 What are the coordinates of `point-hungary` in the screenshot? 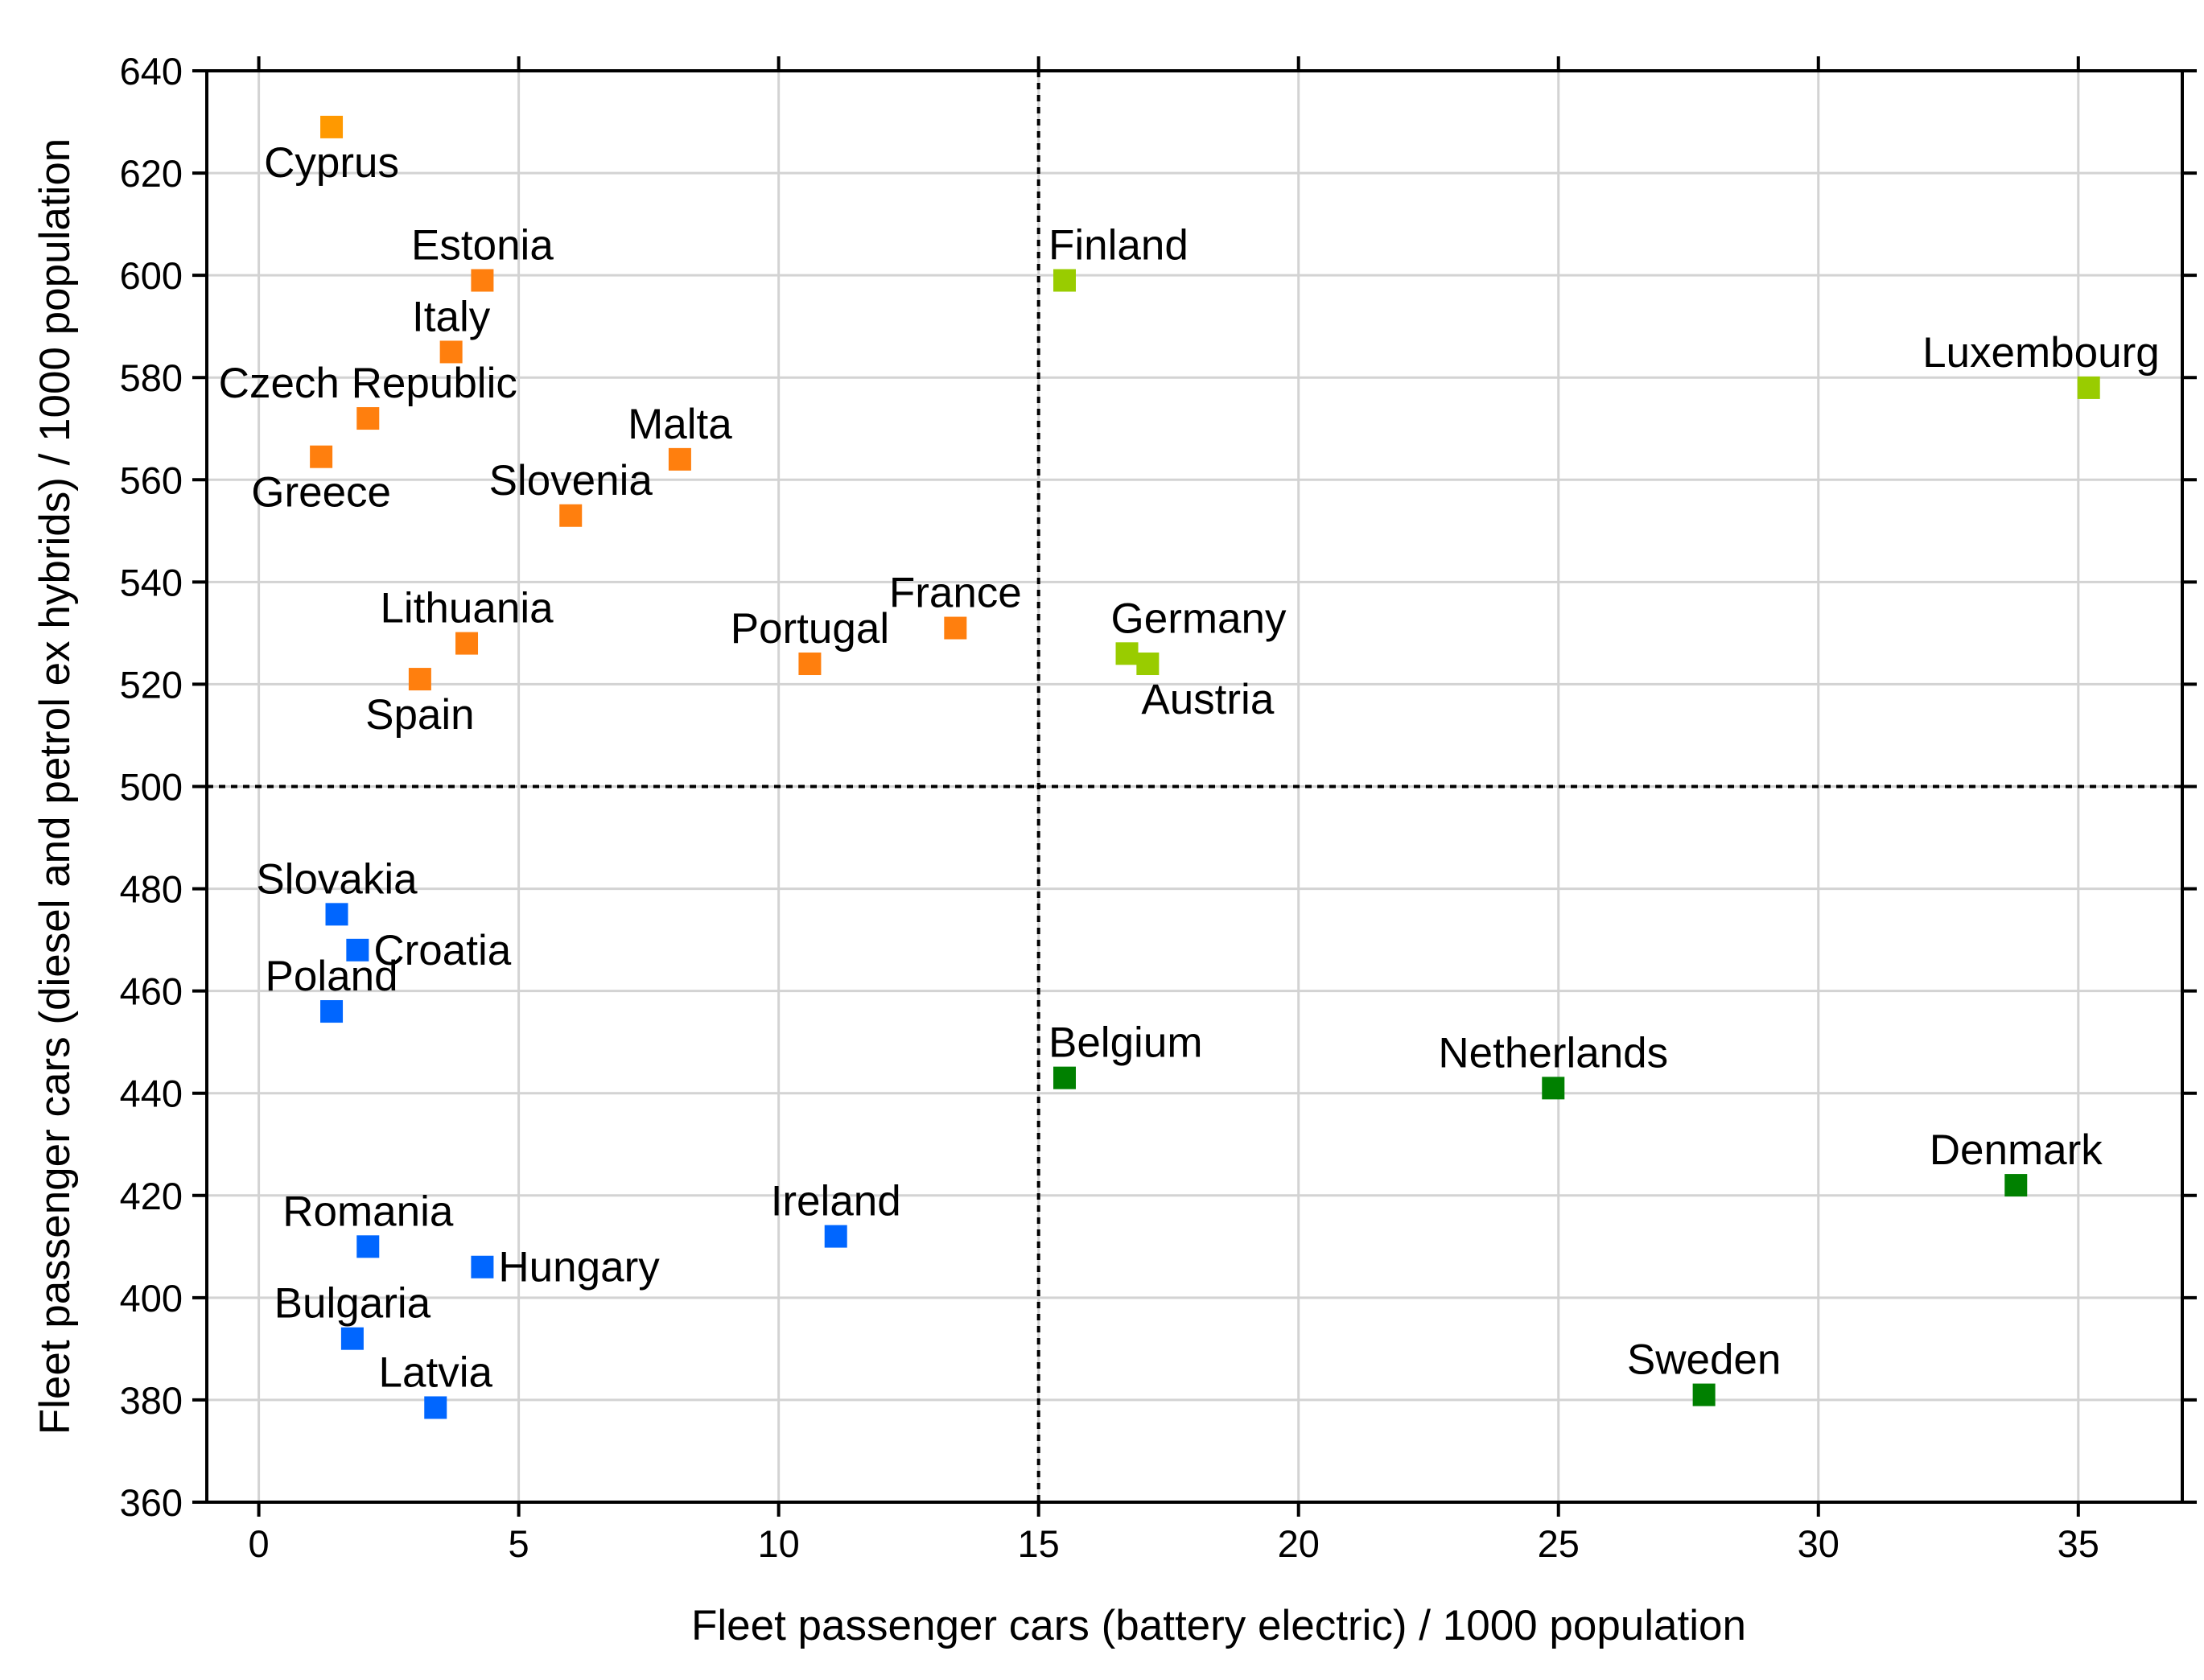 It's located at (482, 1267).